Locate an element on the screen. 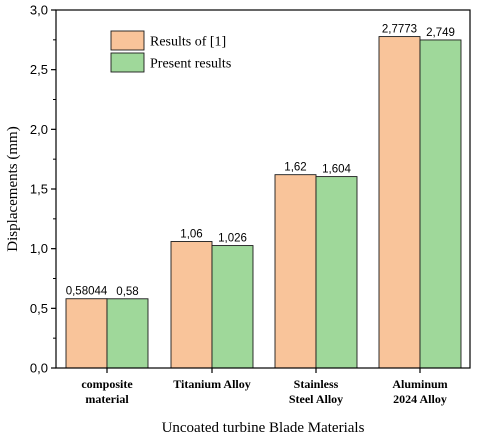  x-tick-label: material is located at coordinates (107, 399).